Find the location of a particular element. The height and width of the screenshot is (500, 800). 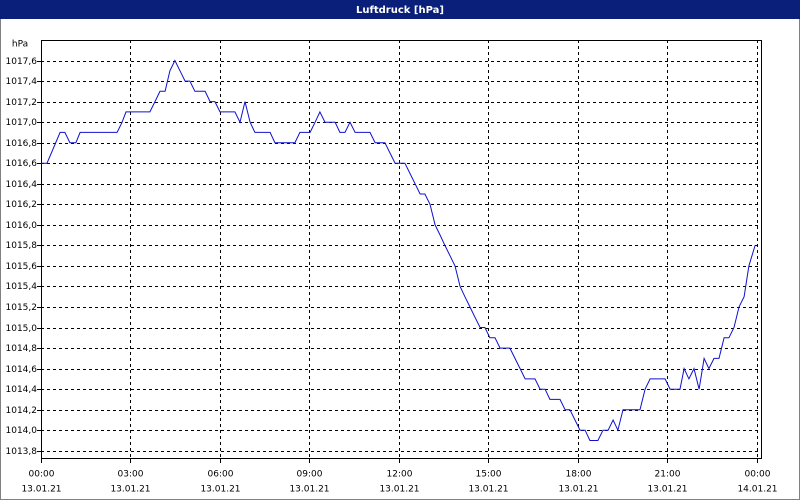

x-tick-label: 06:00 is located at coordinates (221, 475).